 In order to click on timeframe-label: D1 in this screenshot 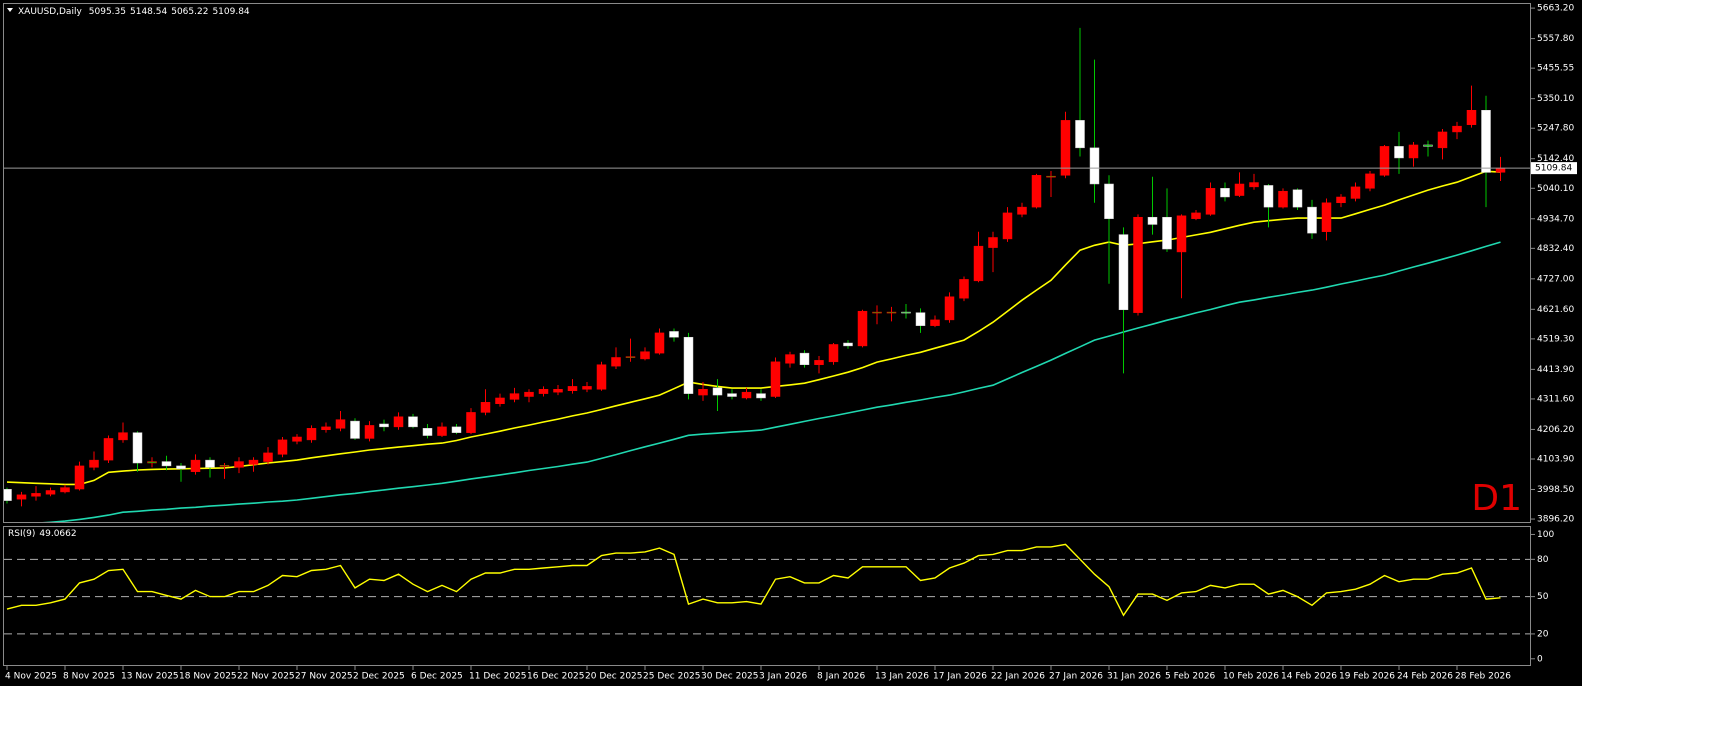, I will do `click(1496, 498)`.